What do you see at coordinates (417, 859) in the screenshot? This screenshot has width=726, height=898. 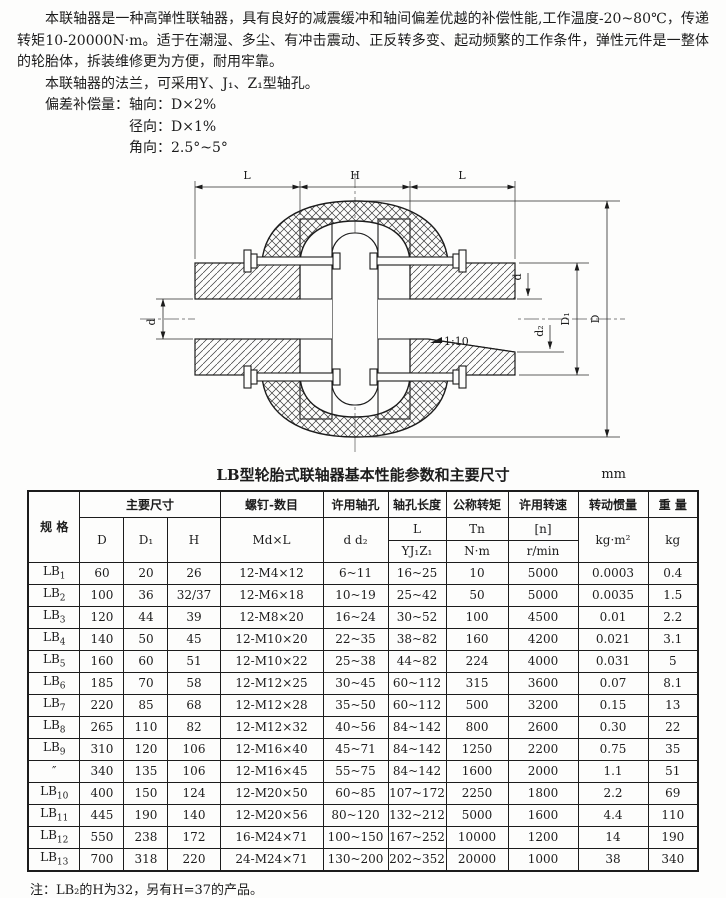 I see `value-cell: 202~352` at bounding box center [417, 859].